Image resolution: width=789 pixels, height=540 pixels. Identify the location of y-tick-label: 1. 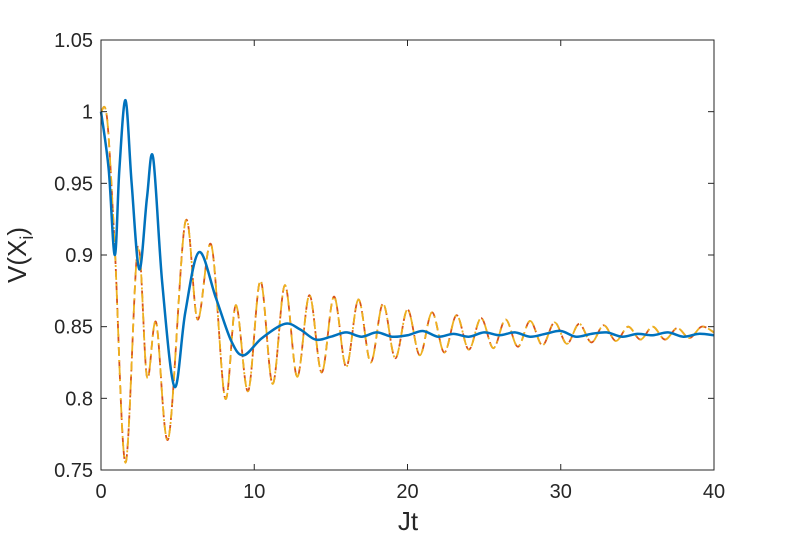
(87, 113).